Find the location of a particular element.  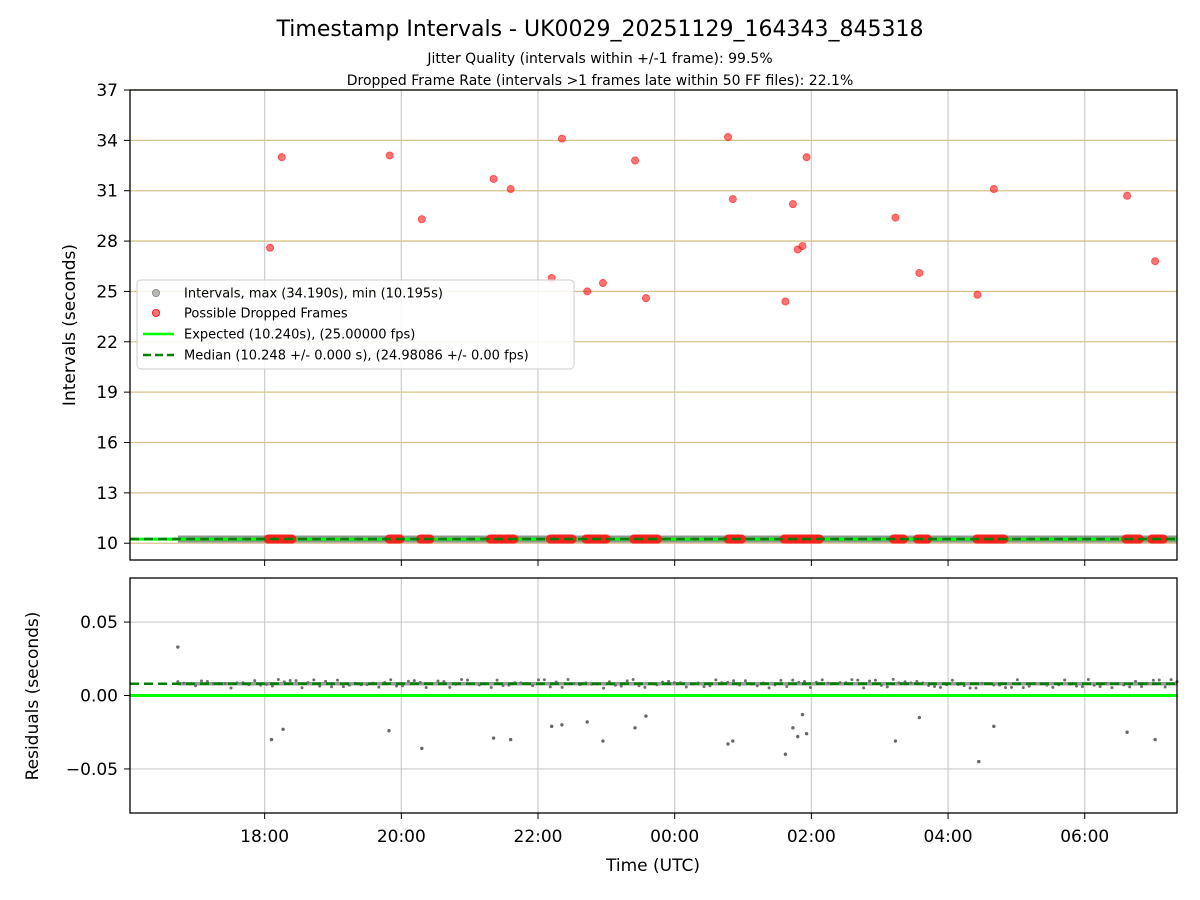

bottom-x-tick-label: 02:00 is located at coordinates (811, 837).